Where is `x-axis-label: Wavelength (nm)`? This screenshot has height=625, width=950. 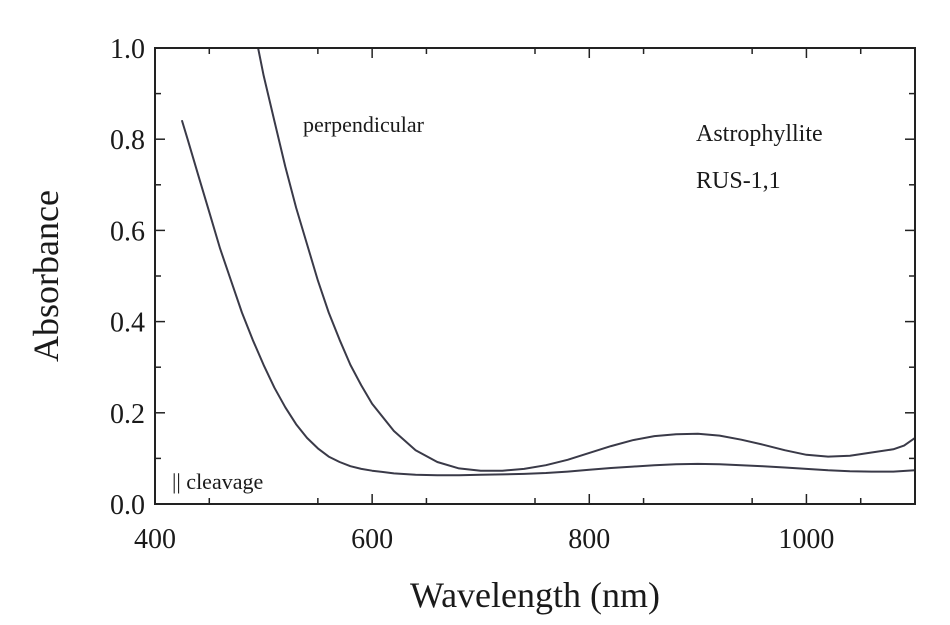 x-axis-label: Wavelength (nm) is located at coordinates (535, 595).